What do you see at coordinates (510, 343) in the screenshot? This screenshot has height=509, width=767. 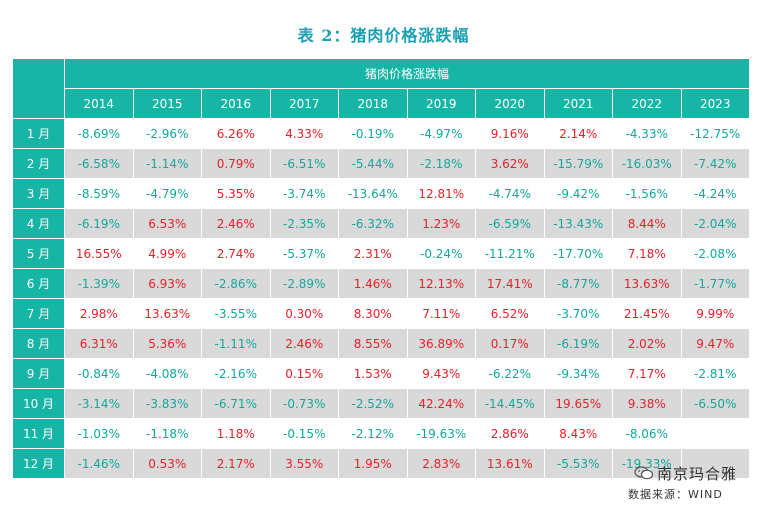 I see `value-cell: 0.17%` at bounding box center [510, 343].